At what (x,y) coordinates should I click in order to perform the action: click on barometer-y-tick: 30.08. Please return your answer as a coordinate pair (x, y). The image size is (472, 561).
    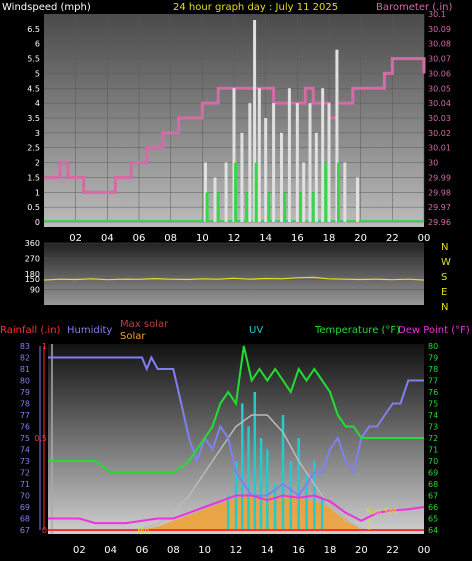
    Looking at the image, I should click on (439, 44).